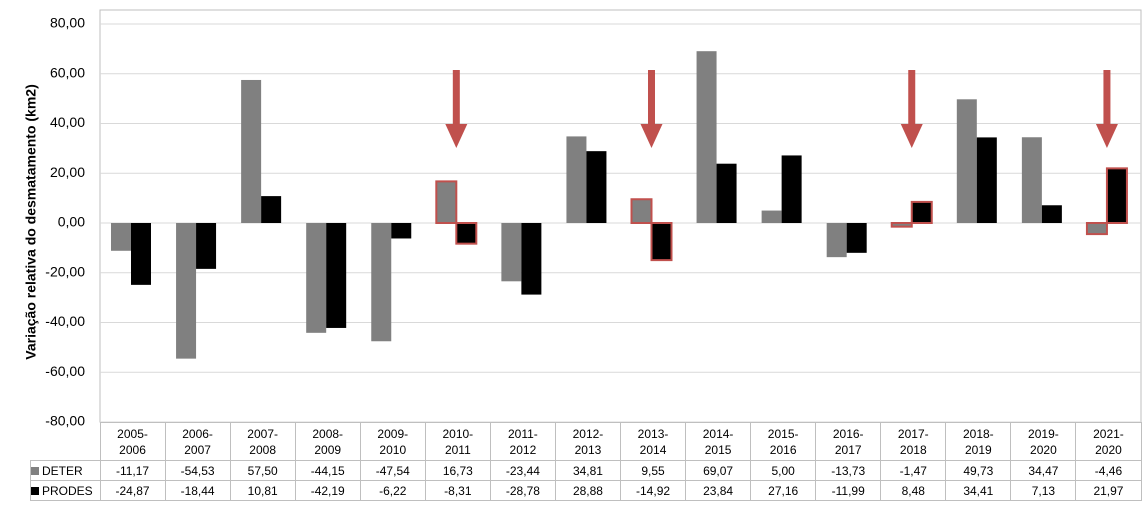 The height and width of the screenshot is (505, 1142). What do you see at coordinates (327, 490) in the screenshot?
I see `data-label: -42,19` at bounding box center [327, 490].